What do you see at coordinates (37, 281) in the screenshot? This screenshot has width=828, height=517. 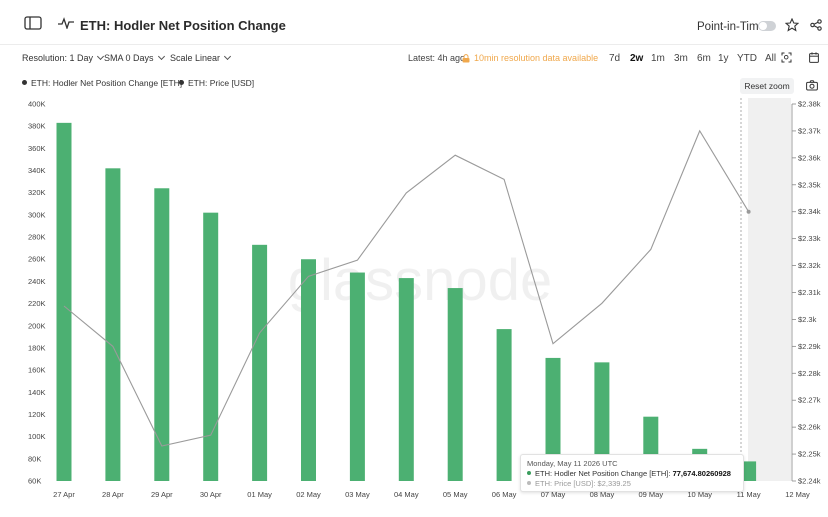 I see `y-left-tick: 240K` at bounding box center [37, 281].